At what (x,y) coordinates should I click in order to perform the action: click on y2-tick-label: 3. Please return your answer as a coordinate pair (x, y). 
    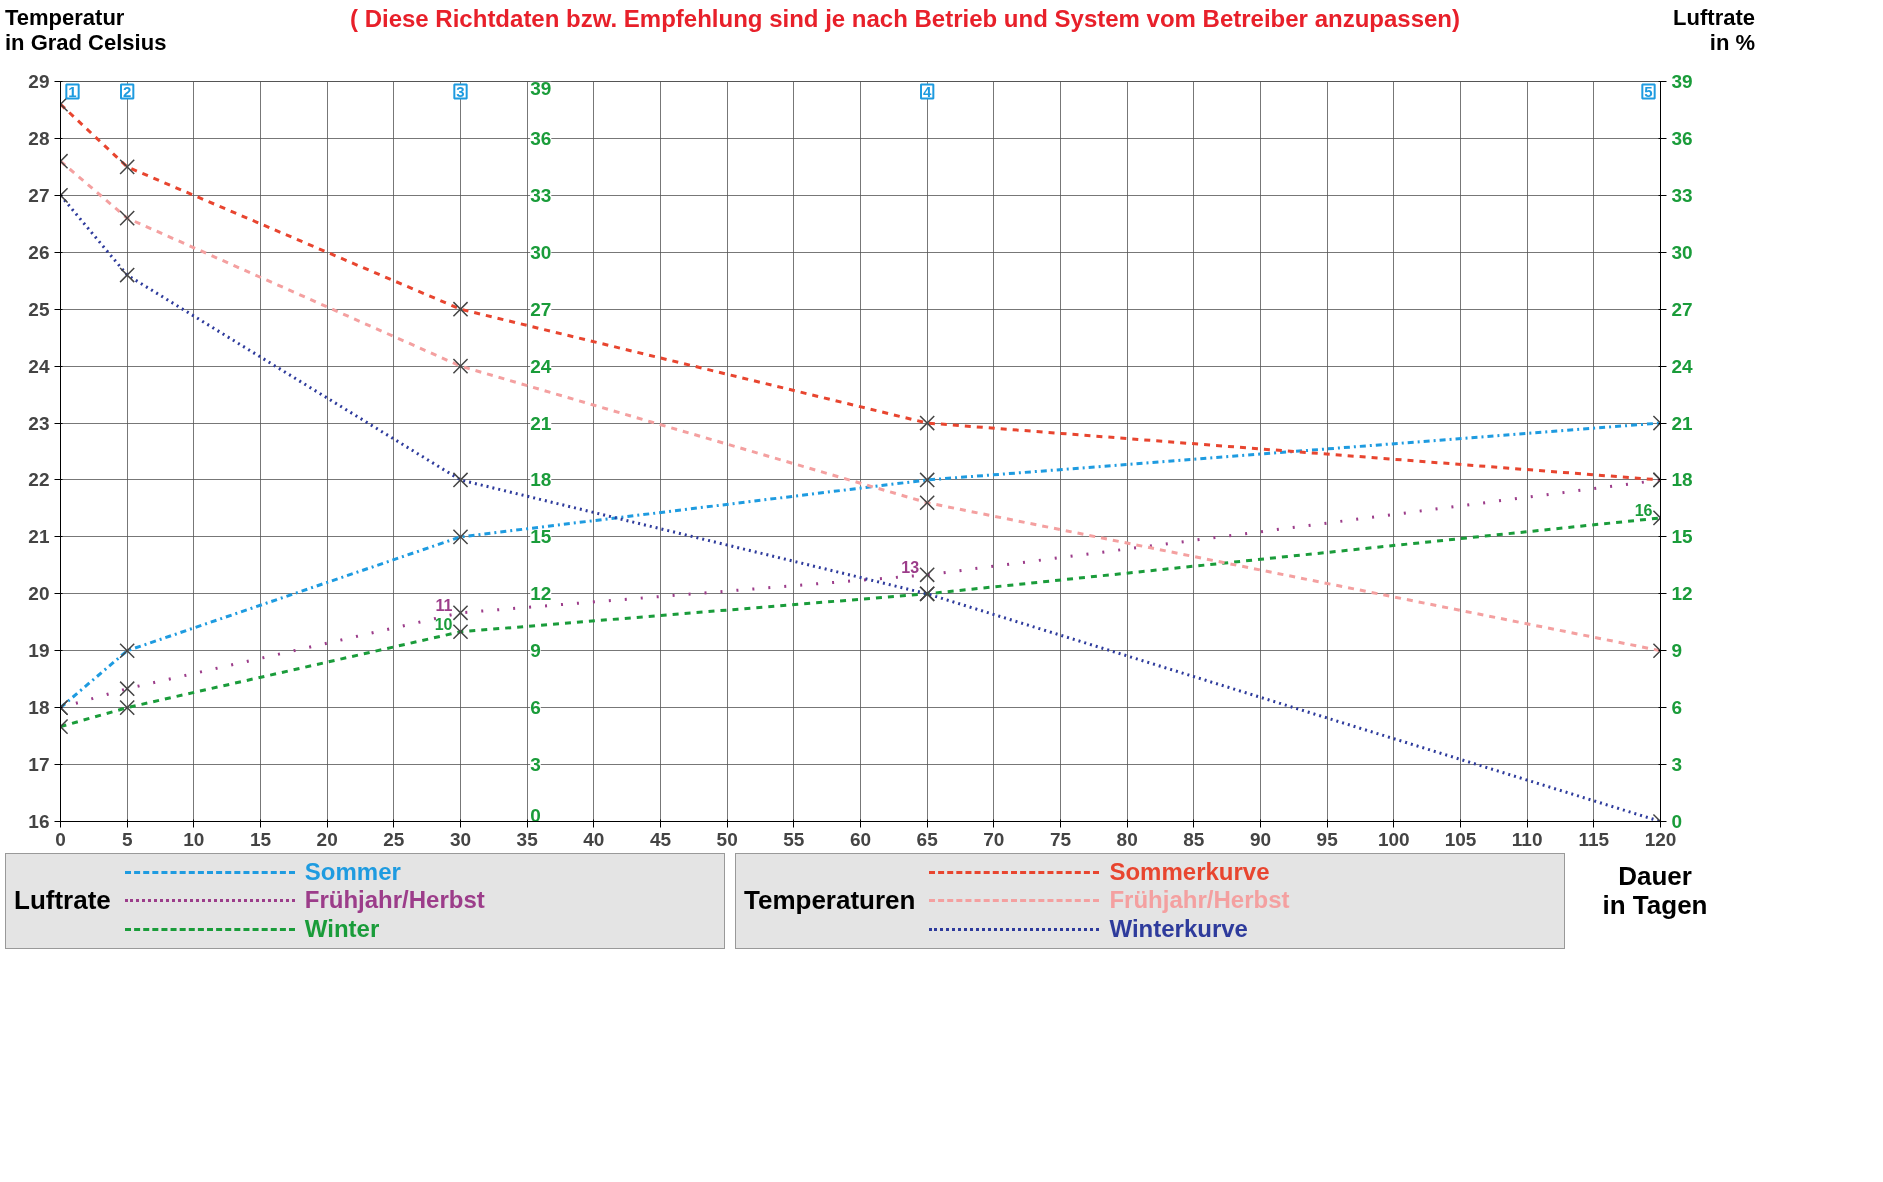
    Looking at the image, I should click on (1677, 764).